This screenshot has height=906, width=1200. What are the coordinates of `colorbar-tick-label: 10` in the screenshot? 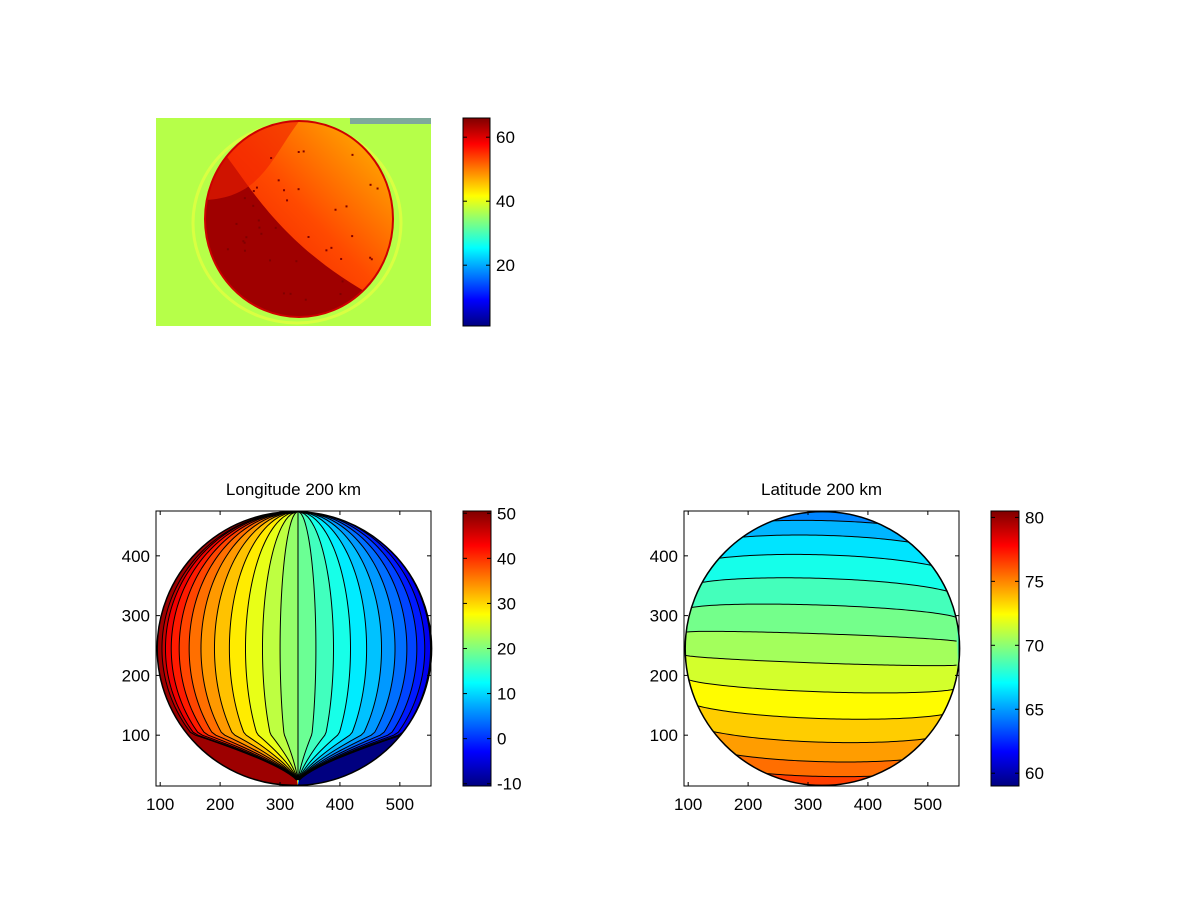 It's located at (506, 694).